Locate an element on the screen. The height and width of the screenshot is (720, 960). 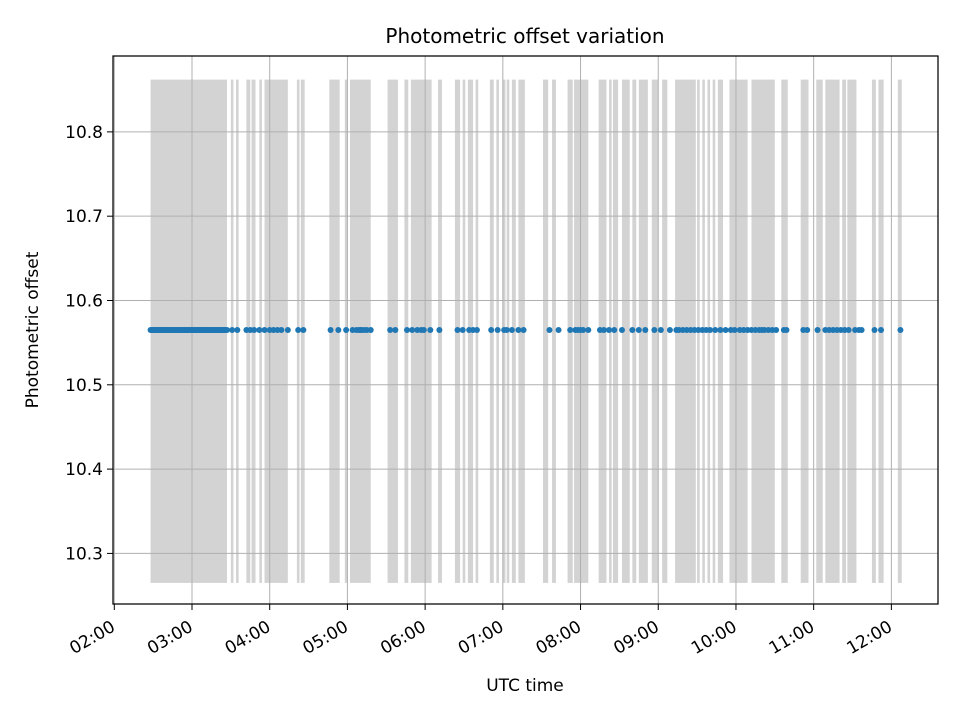
y-tick-label: 10.4 is located at coordinates (84, 470).